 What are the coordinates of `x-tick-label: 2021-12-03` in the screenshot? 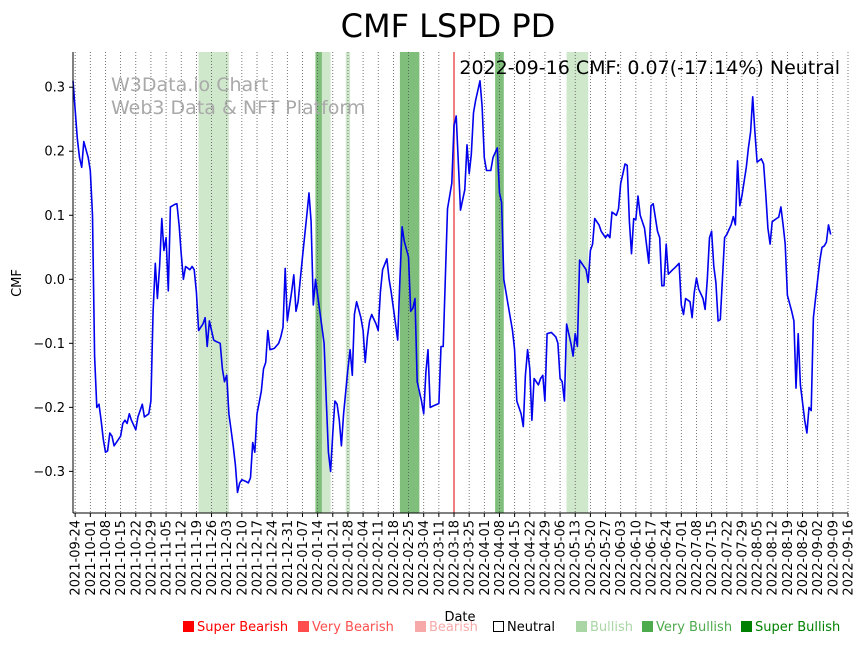 It's located at (227, 558).